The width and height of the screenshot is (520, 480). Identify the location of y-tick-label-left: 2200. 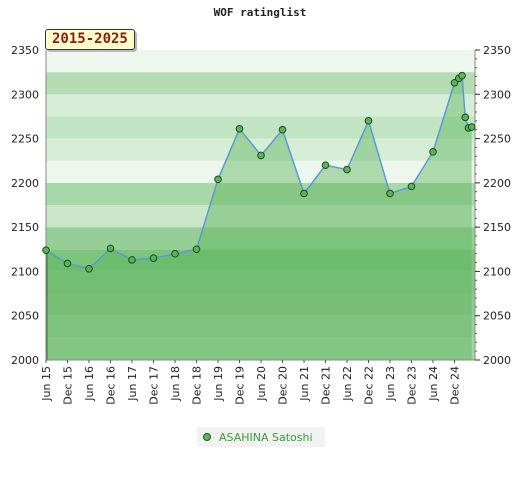
(25, 183).